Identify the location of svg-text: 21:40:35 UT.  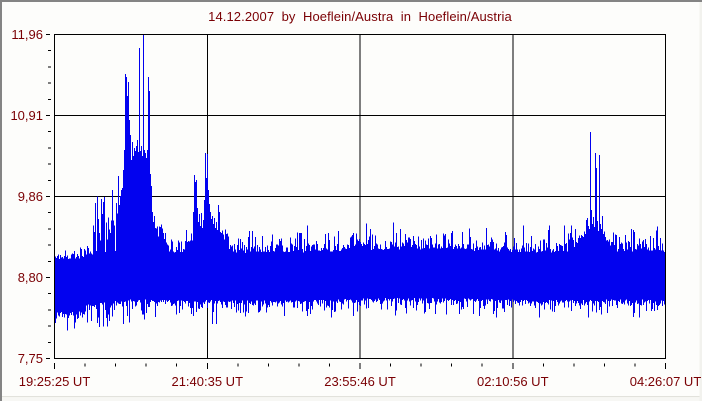
(207, 381).